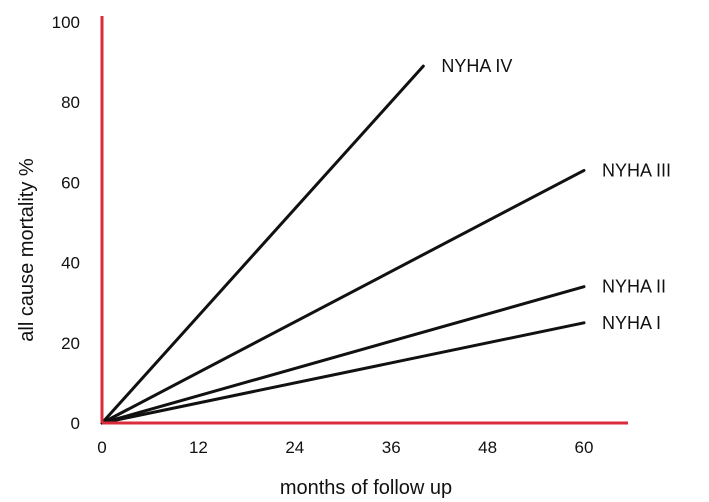 The width and height of the screenshot is (709, 502). Describe the element at coordinates (294, 447) in the screenshot. I see `x-tick-label: 24` at that location.